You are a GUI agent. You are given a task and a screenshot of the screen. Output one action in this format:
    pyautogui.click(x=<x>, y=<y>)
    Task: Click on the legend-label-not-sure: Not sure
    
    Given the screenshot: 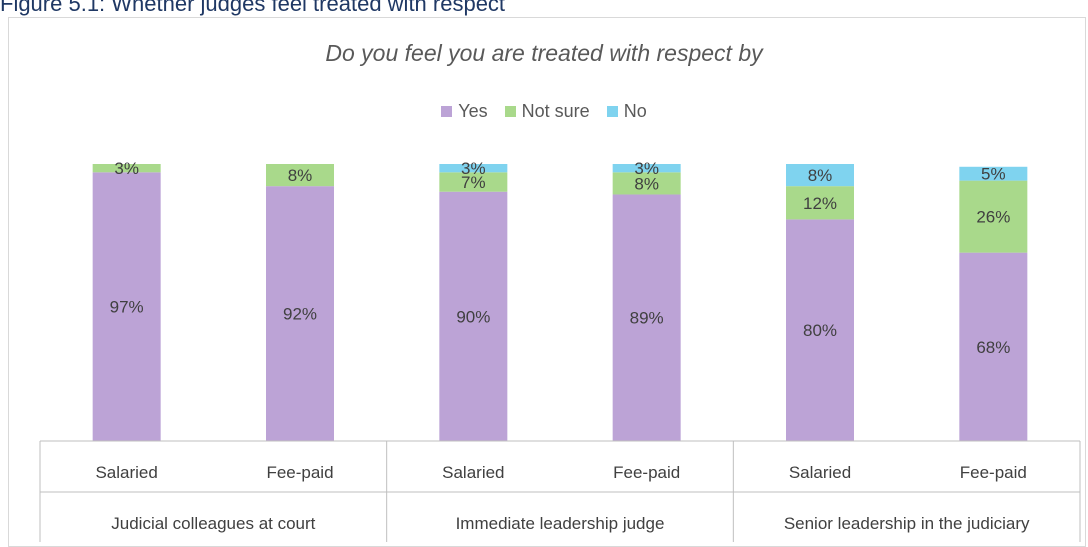 What is the action you would take?
    pyautogui.click(x=555, y=111)
    